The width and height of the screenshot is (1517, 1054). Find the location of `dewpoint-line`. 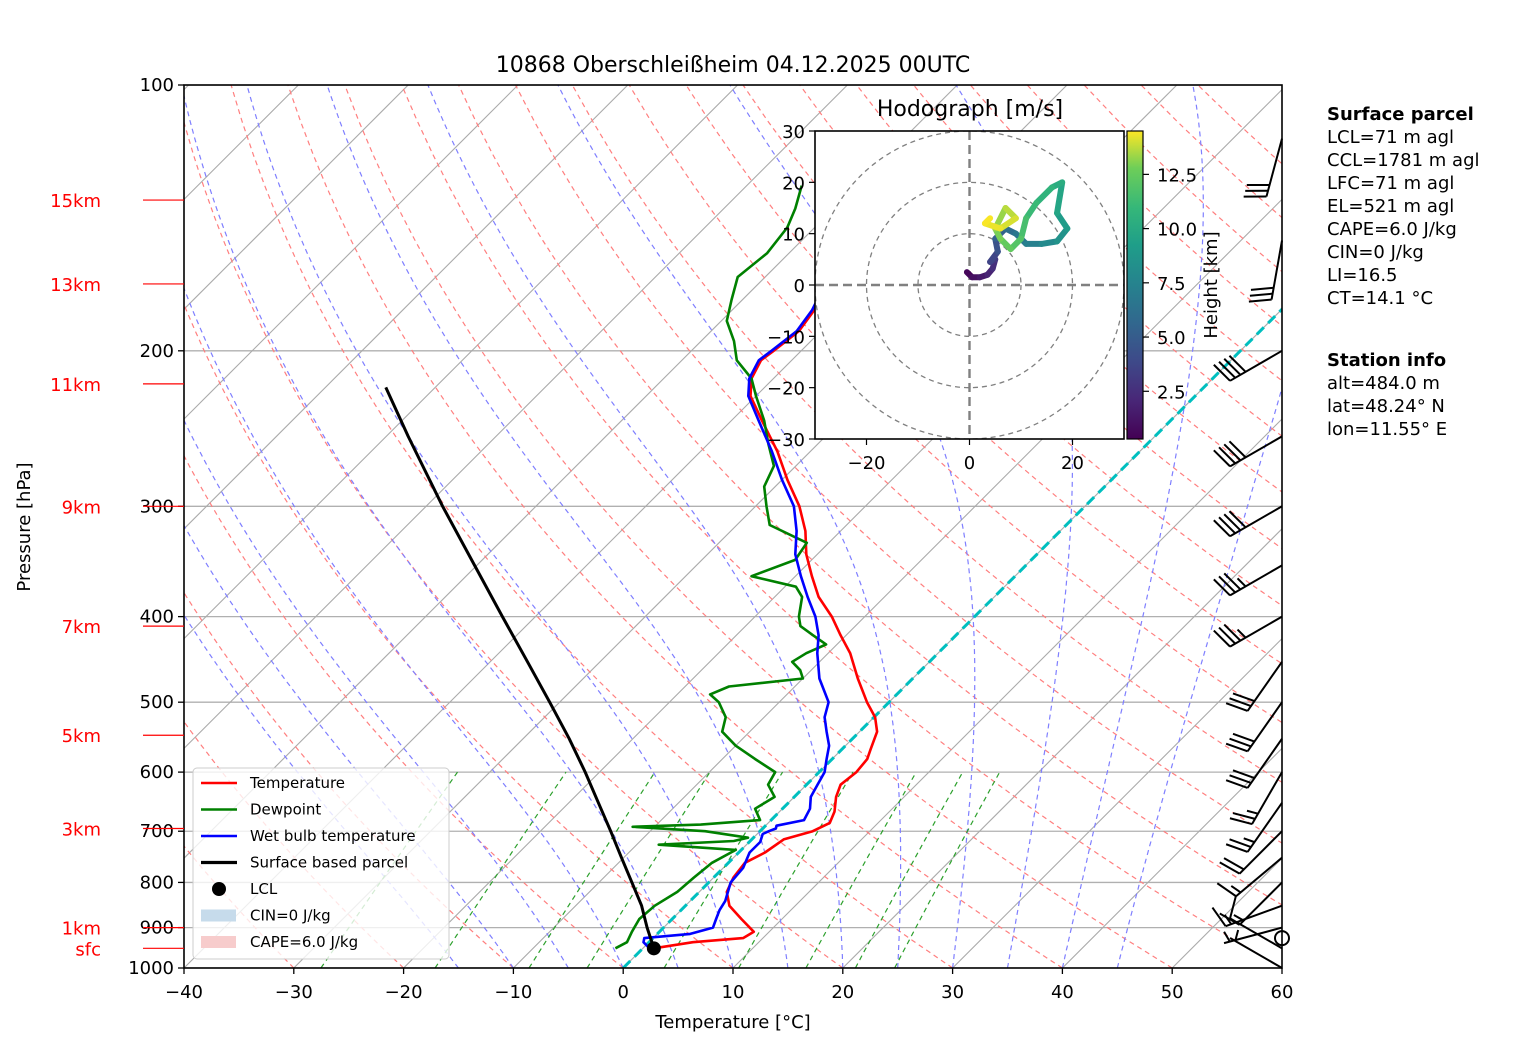

dewpoint-line is located at coordinates (721, 567).